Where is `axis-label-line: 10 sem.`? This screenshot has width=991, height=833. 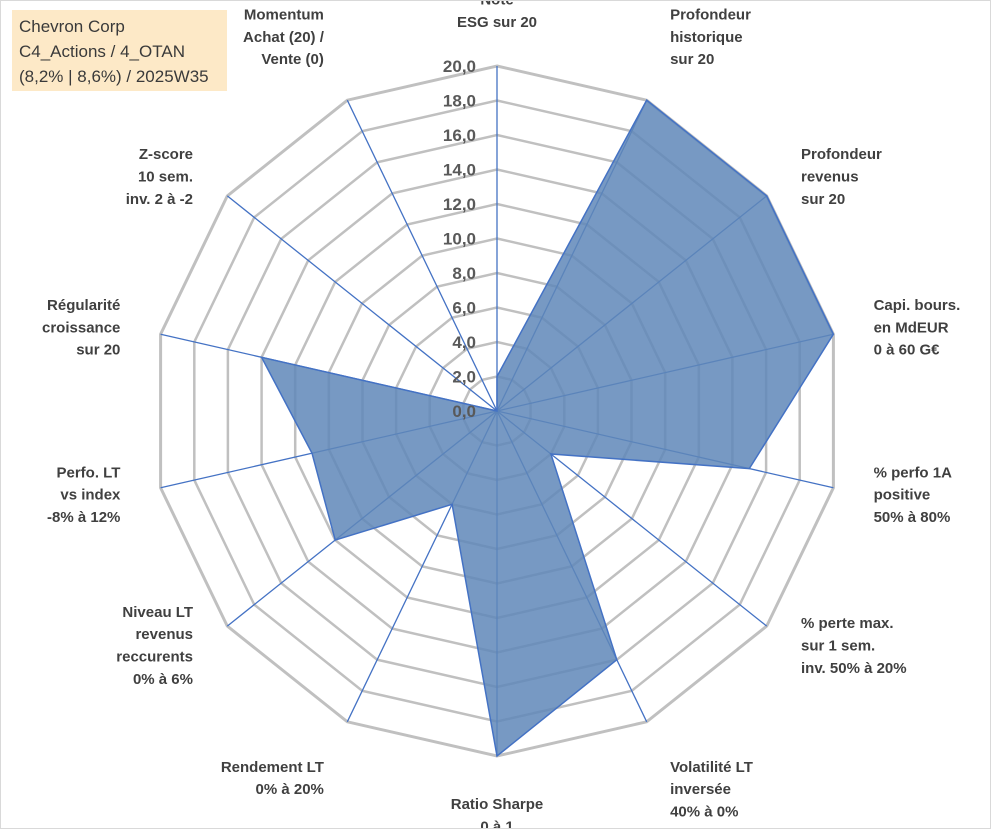
axis-label-line: 10 sem. is located at coordinates (165, 177).